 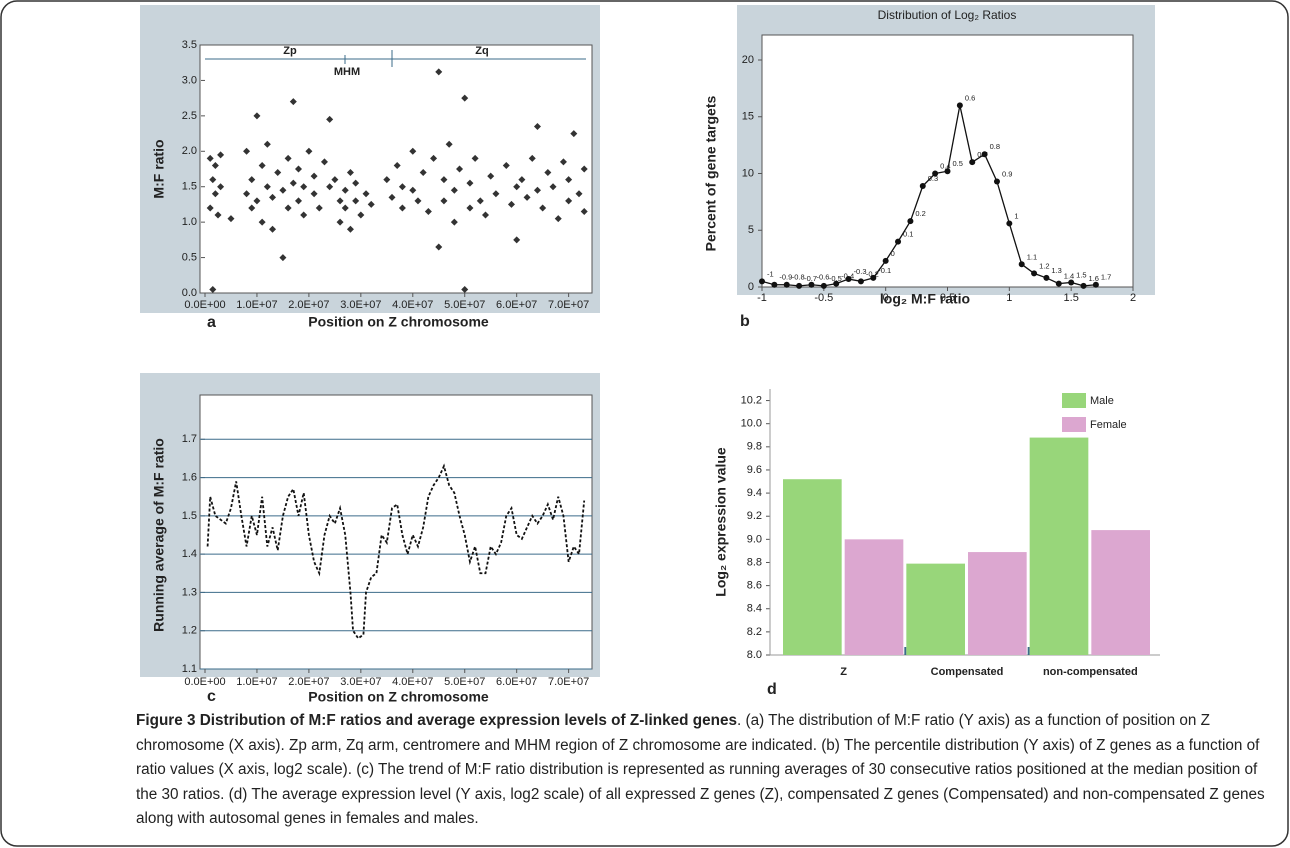 What do you see at coordinates (886, 298) in the screenshot?
I see `x-tick-label: 0` at bounding box center [886, 298].